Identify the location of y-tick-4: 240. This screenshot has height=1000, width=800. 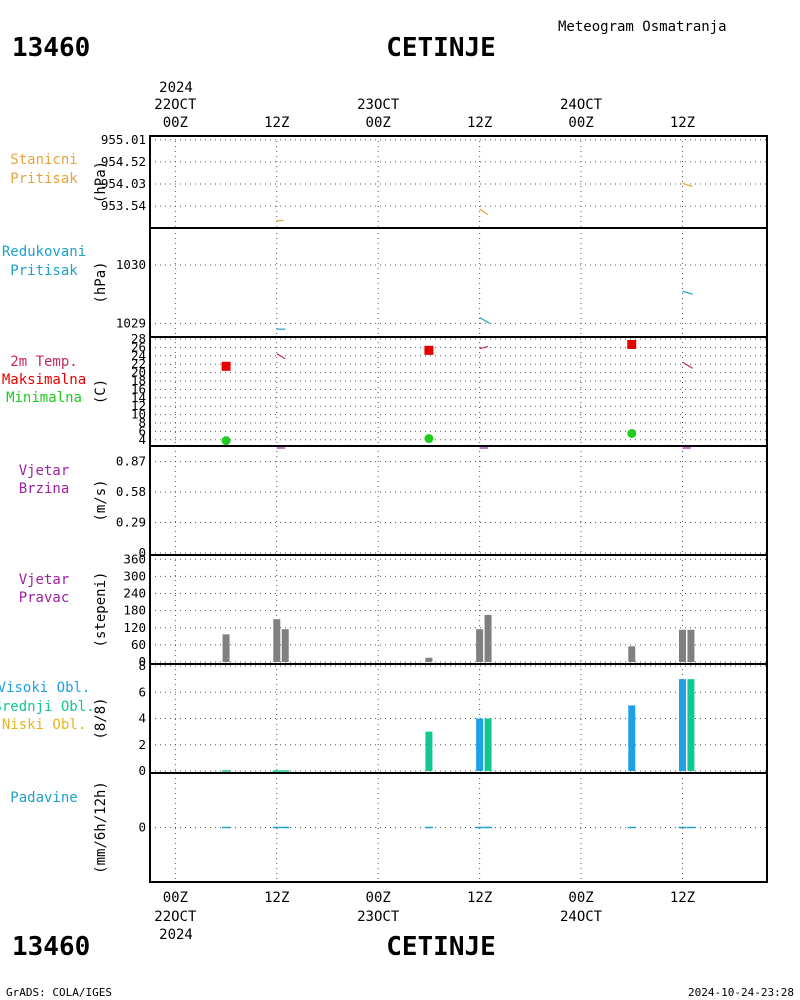
(134, 593).